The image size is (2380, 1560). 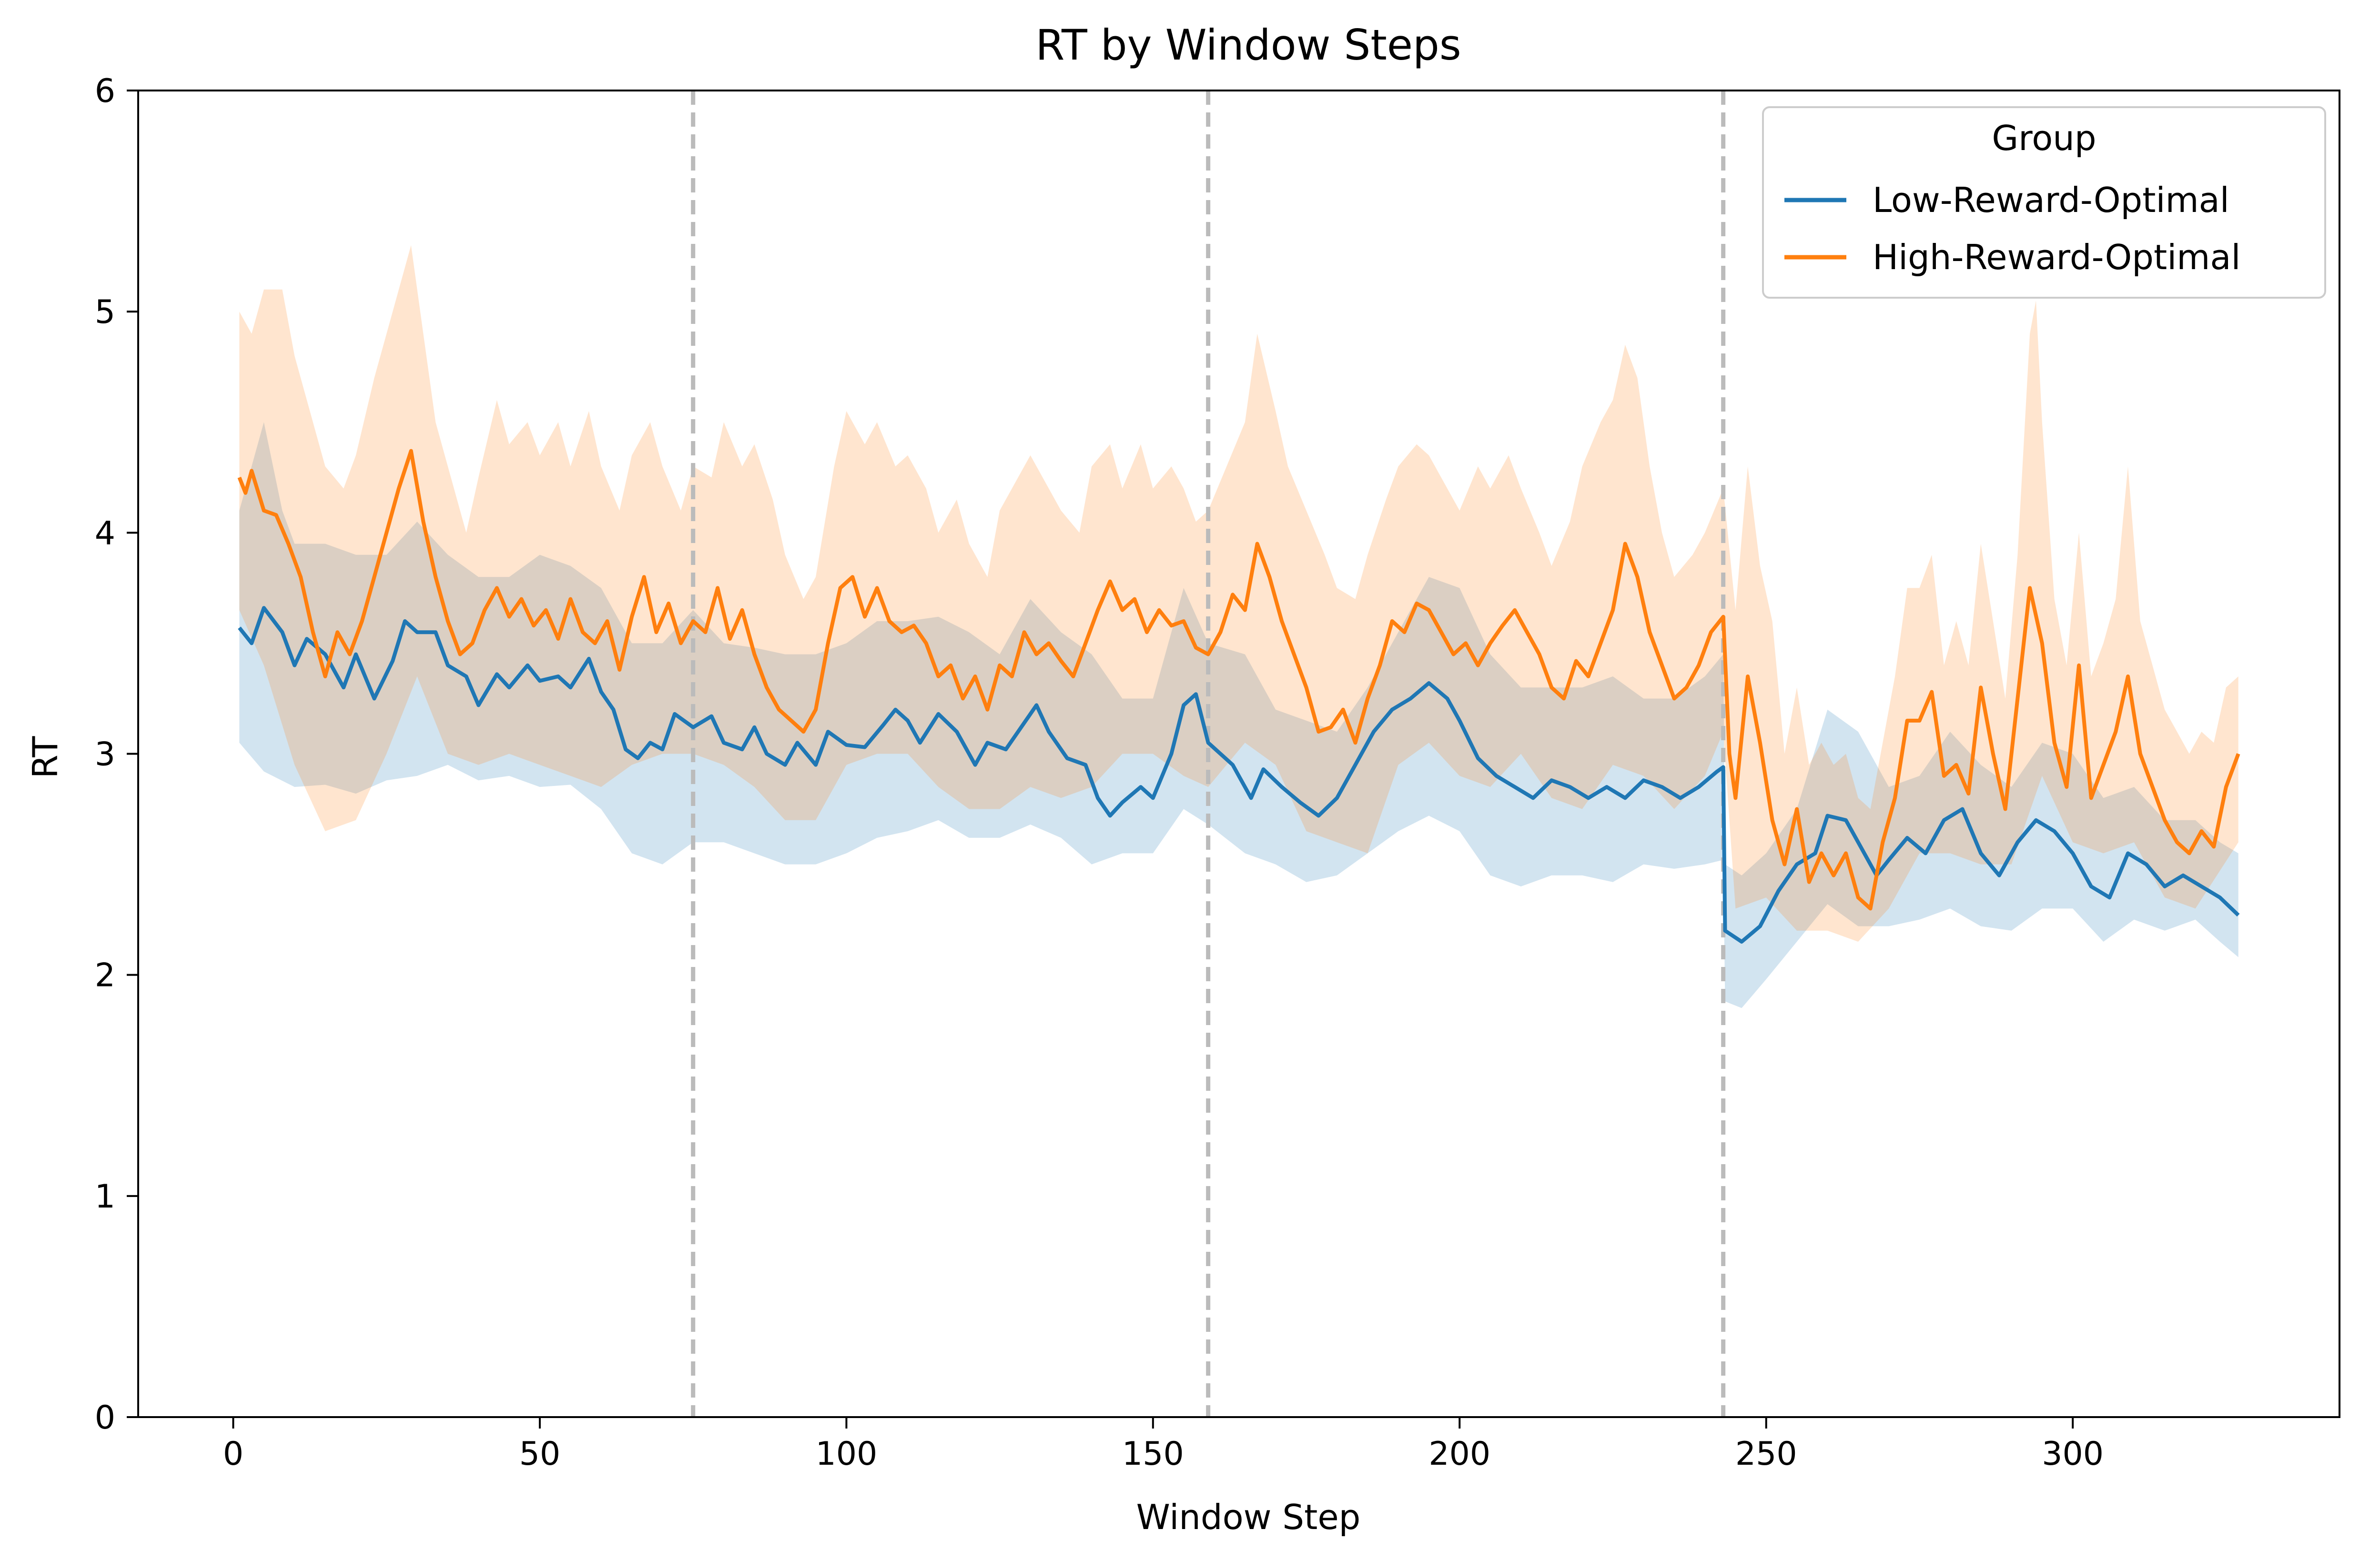 I want to click on legend-label-1: Low-Reward-Optimal, so click(x=2051, y=200).